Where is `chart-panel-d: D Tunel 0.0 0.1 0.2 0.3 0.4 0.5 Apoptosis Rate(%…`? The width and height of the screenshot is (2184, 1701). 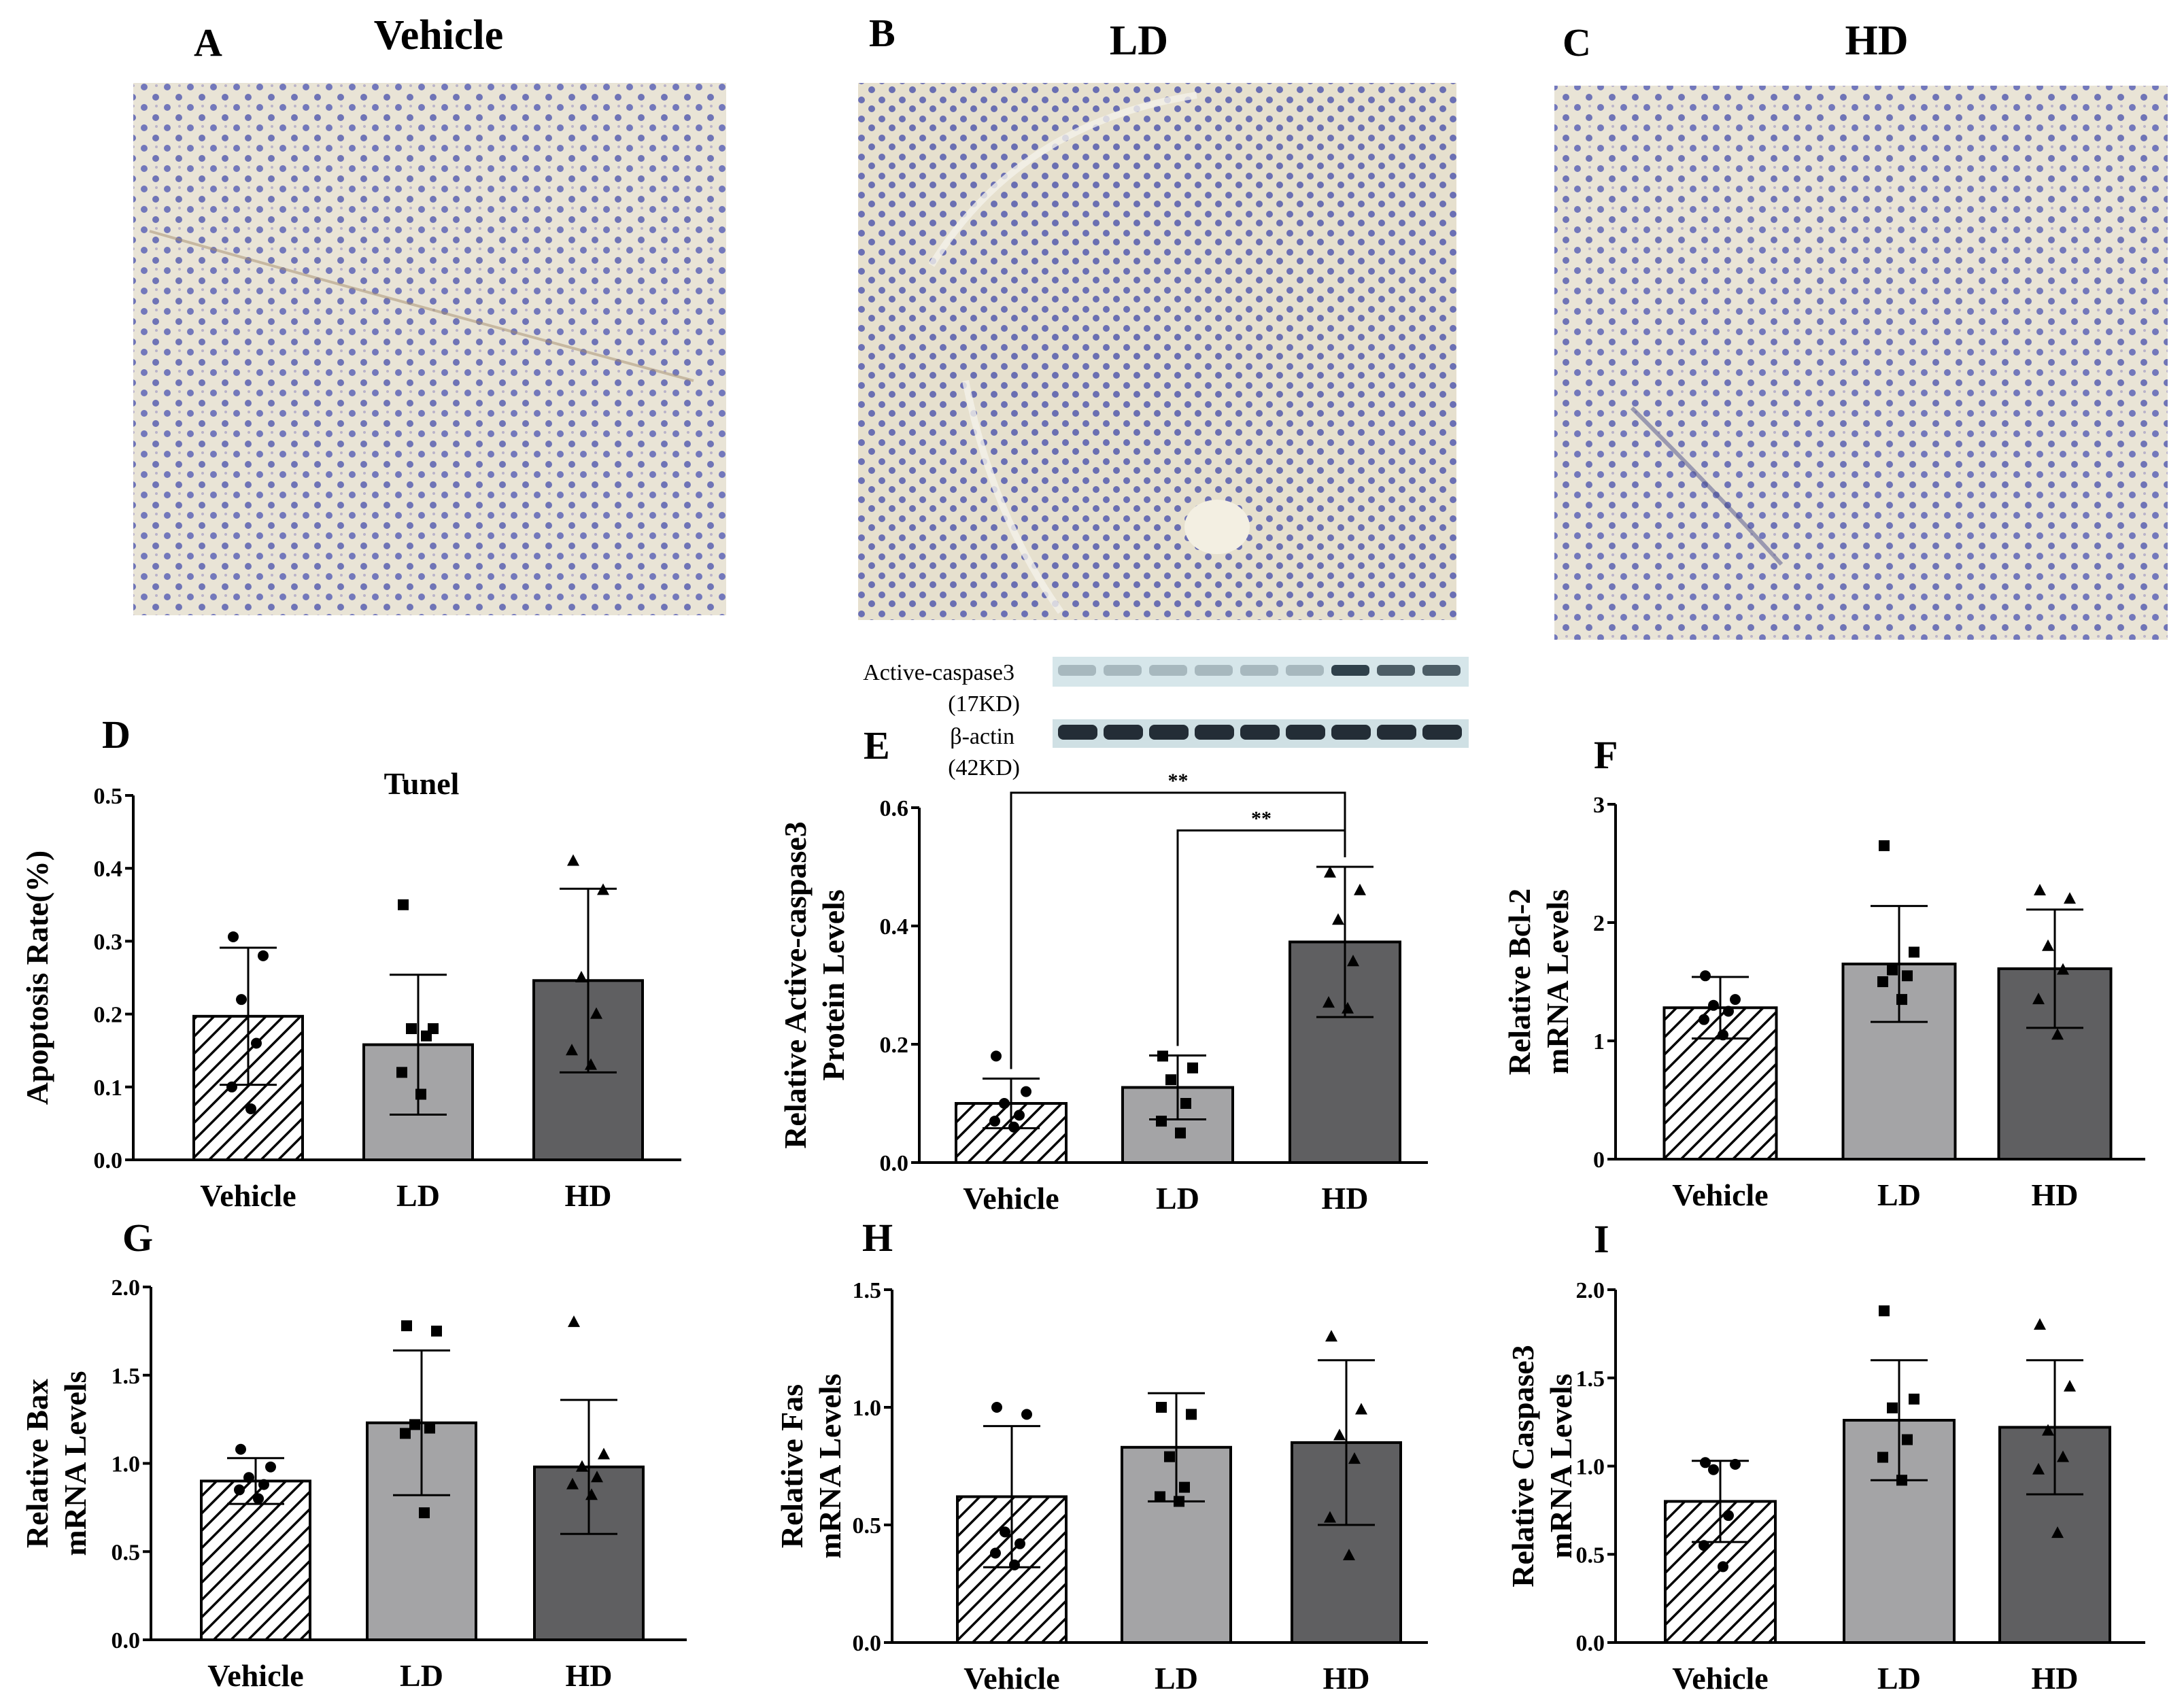 chart-panel-d: D Tunel 0.0 0.1 0.2 0.3 0.4 0.5 Apoptosis Rate(%… is located at coordinates (351, 963).